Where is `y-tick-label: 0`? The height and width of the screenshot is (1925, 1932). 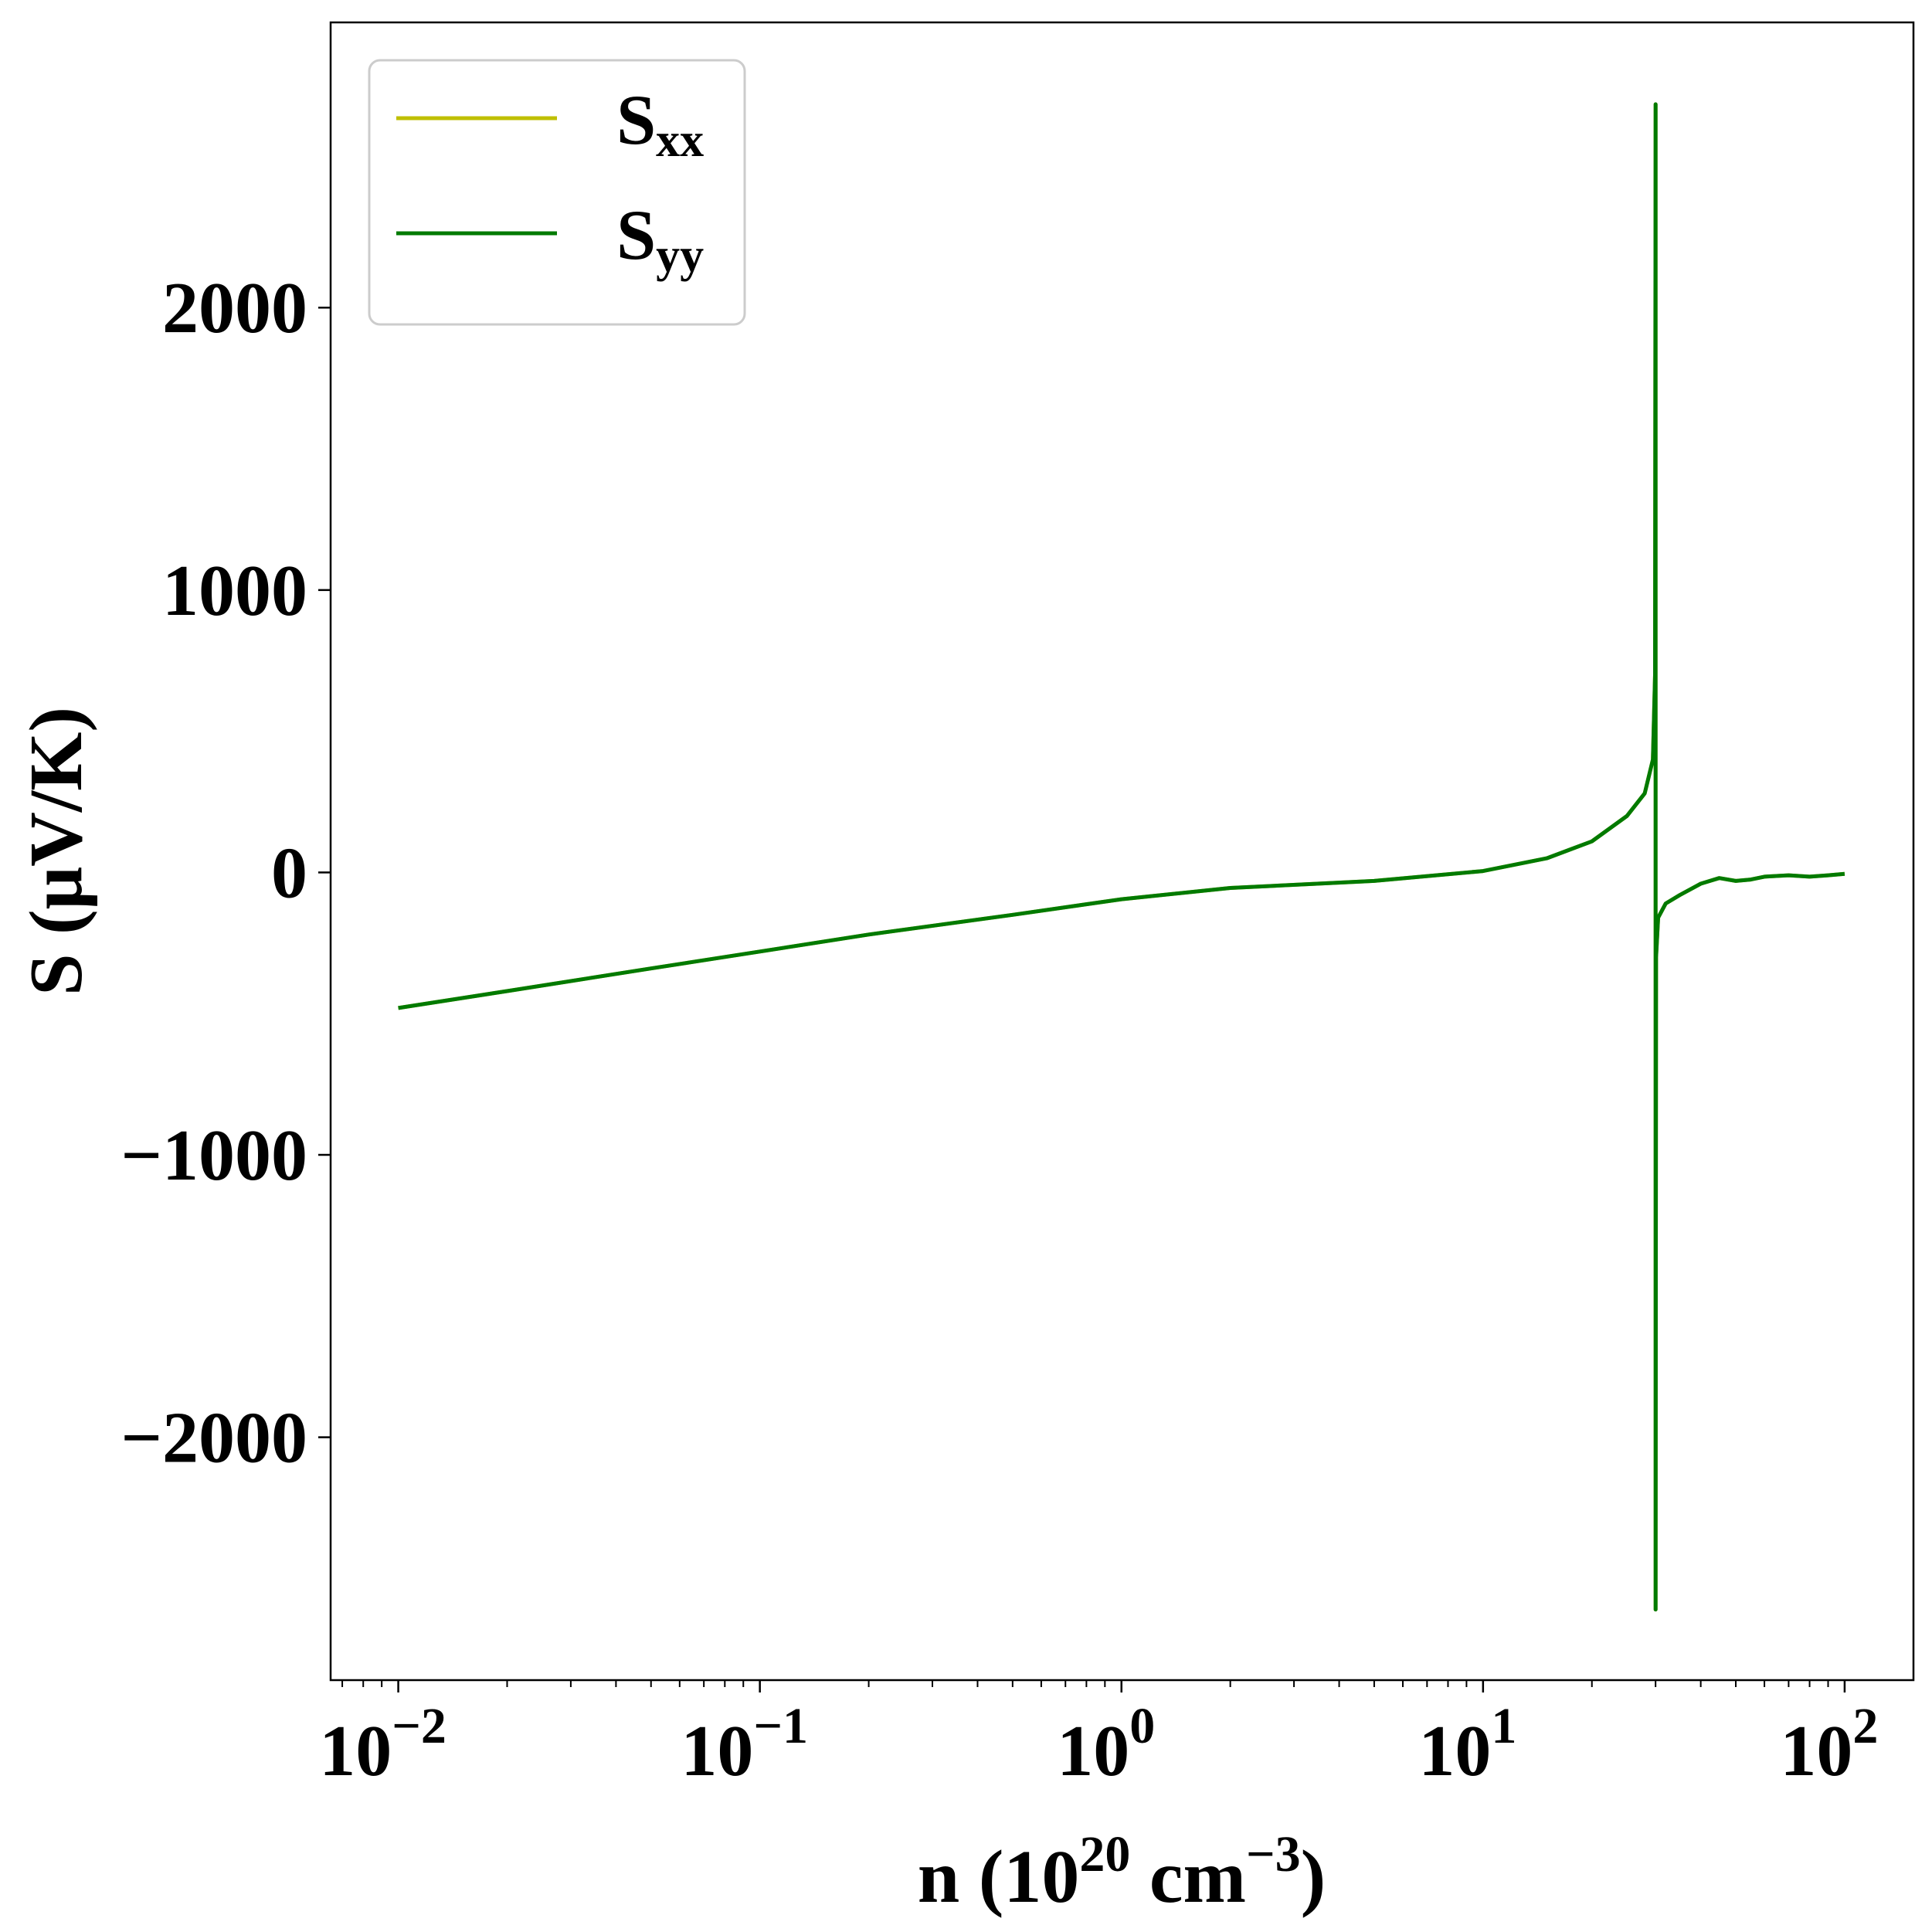 y-tick-label: 0 is located at coordinates (289, 873).